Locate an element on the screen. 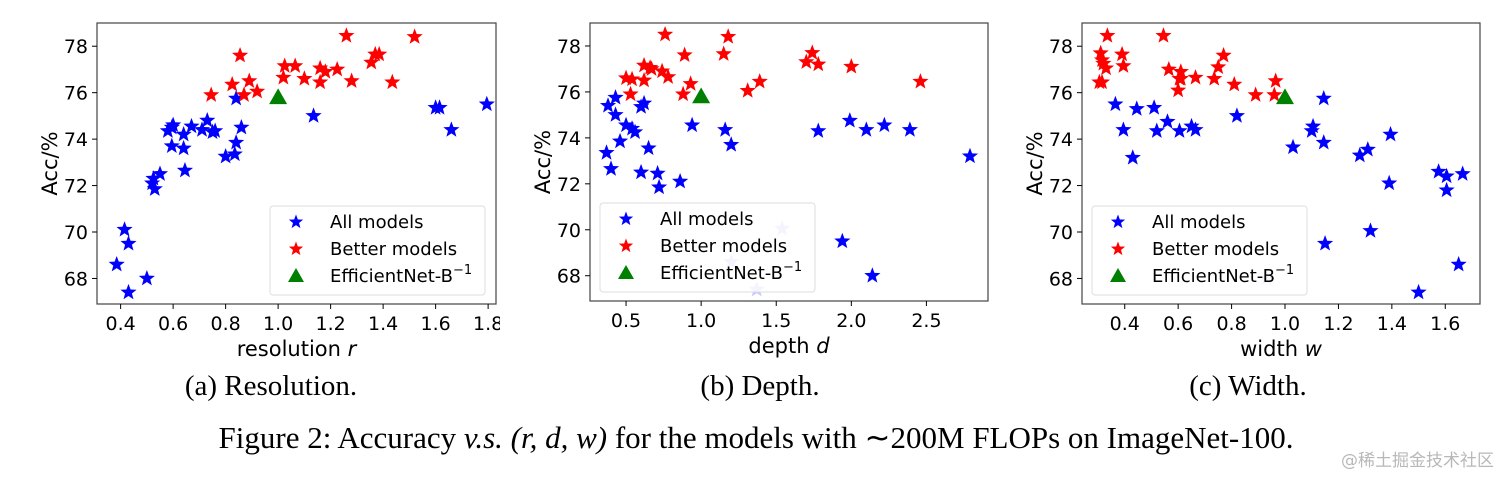 This screenshot has height=483, width=1512. x-tick-label: 1.6 is located at coordinates (436, 324).